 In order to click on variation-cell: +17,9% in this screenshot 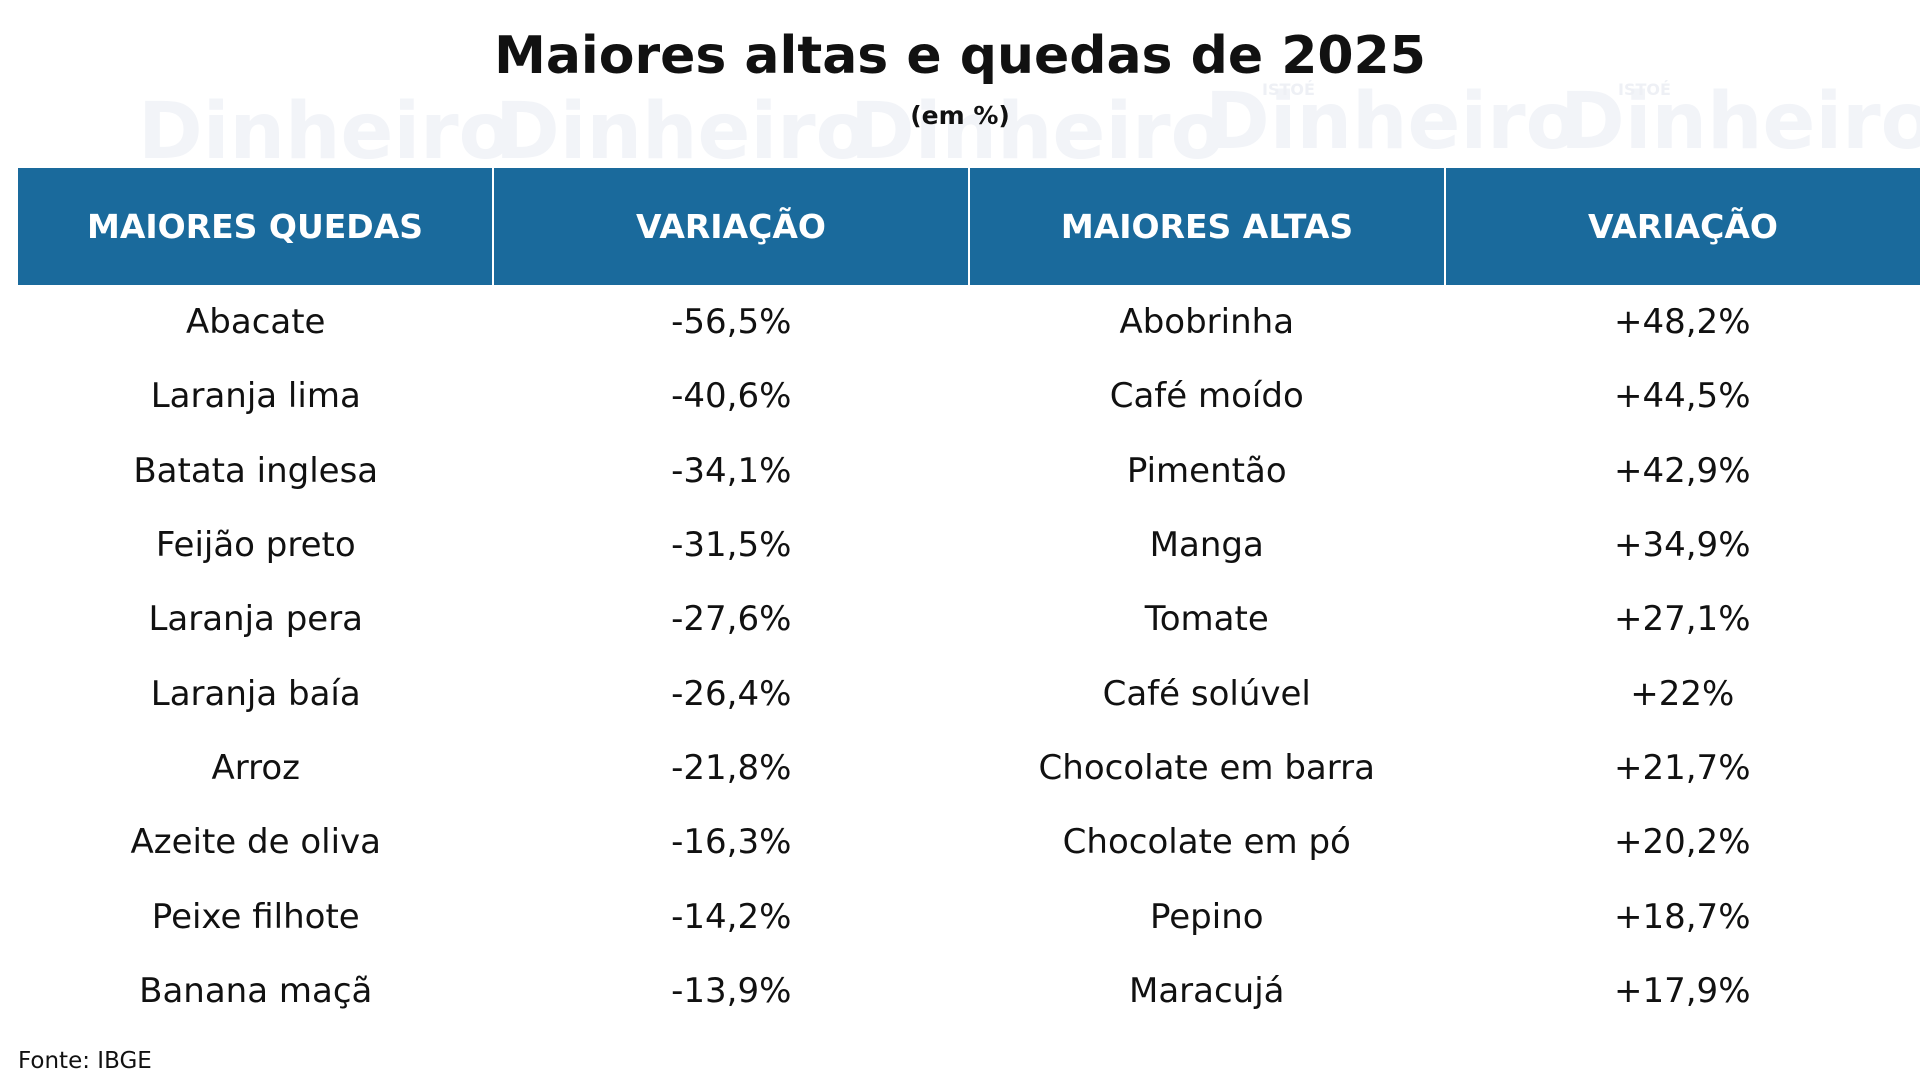, I will do `click(1682, 990)`.